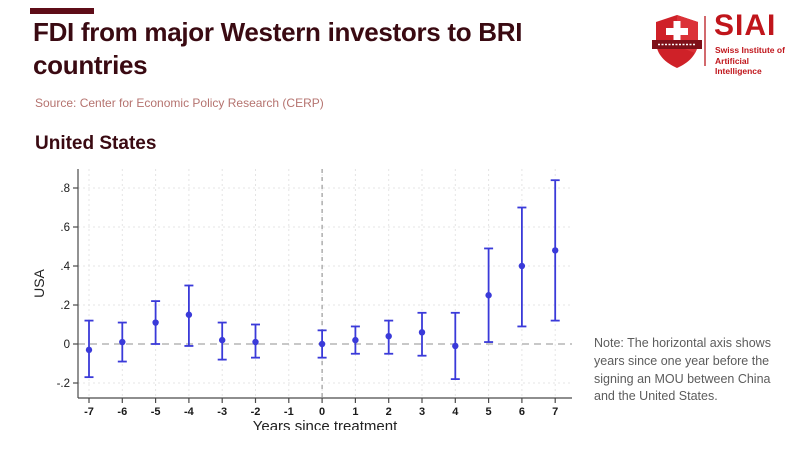  What do you see at coordinates (65, 189) in the screenshot?
I see `y-tick-label: .8` at bounding box center [65, 189].